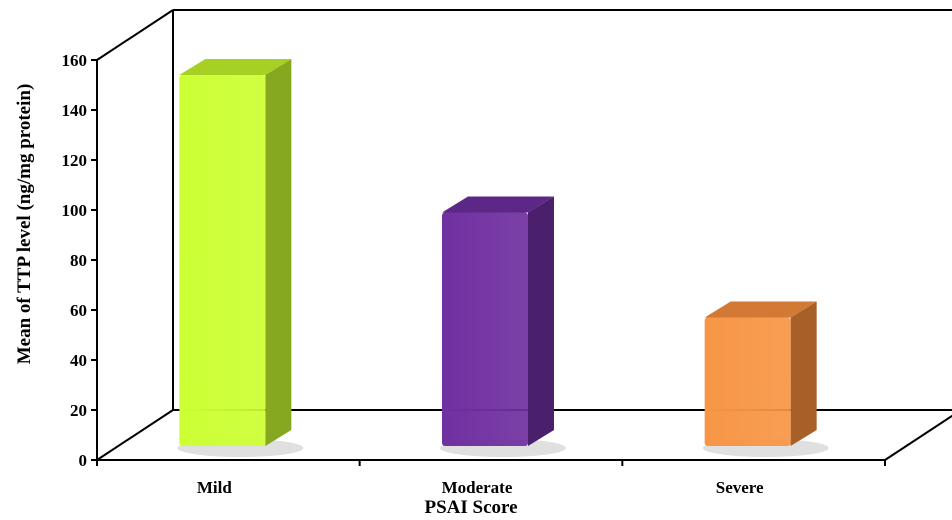 The width and height of the screenshot is (952, 520). I want to click on x-axis-title: PSAI Score, so click(470, 507).